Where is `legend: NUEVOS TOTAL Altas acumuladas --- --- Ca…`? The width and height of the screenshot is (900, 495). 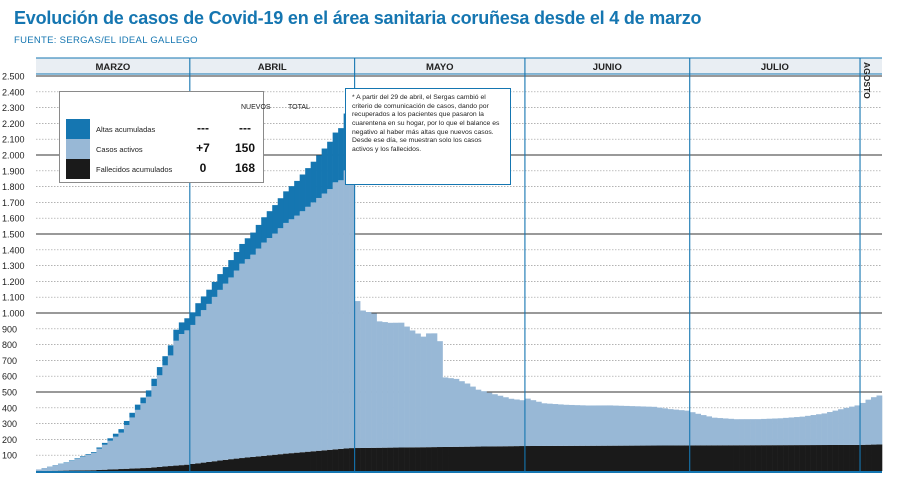
legend: NUEVOS TOTAL Altas acumuladas --- --- Ca… is located at coordinates (184, 137).